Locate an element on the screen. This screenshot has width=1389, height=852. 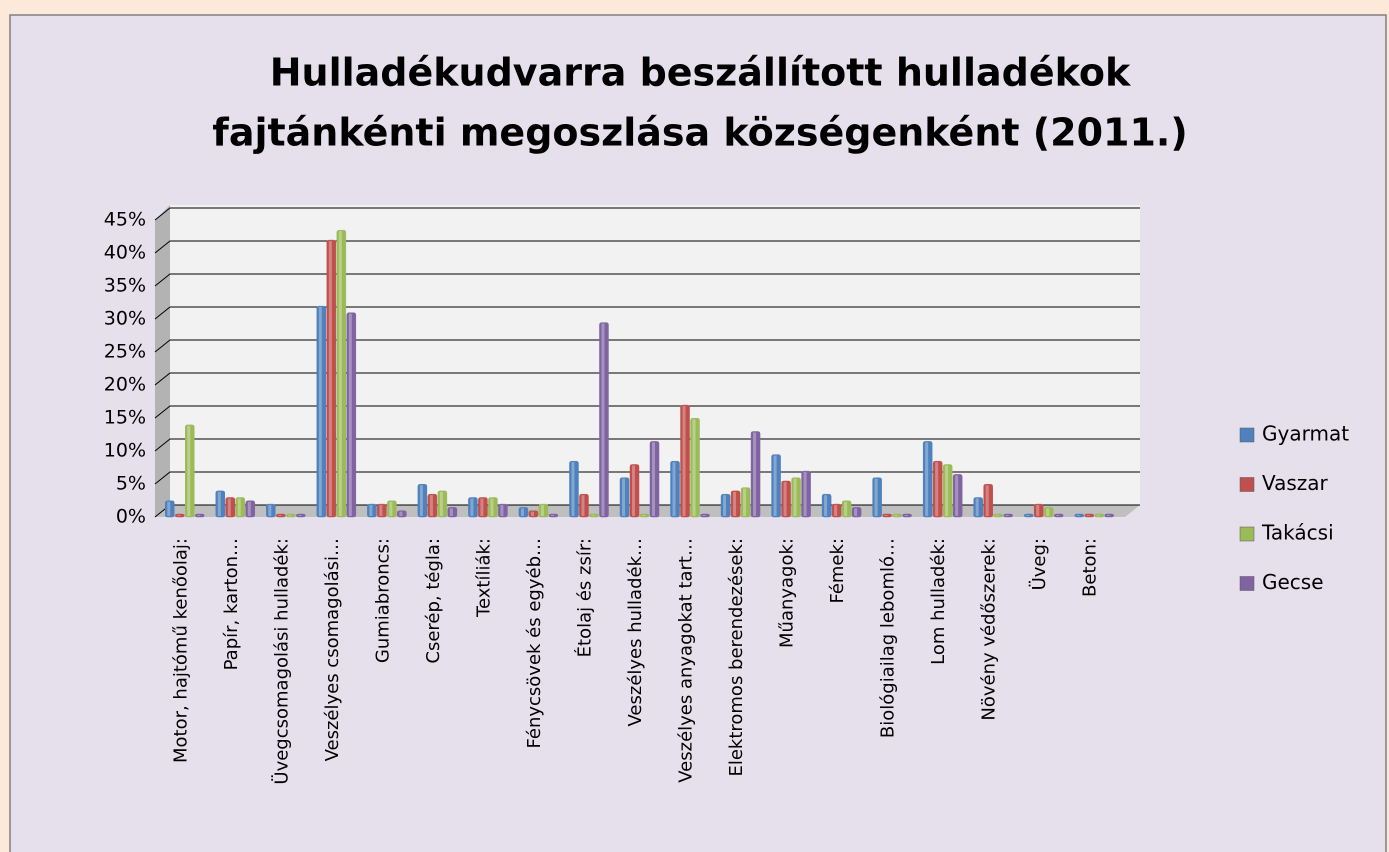
x-tick-label: Motor, hajtómű kenőolaj: is located at coordinates (180, 650).